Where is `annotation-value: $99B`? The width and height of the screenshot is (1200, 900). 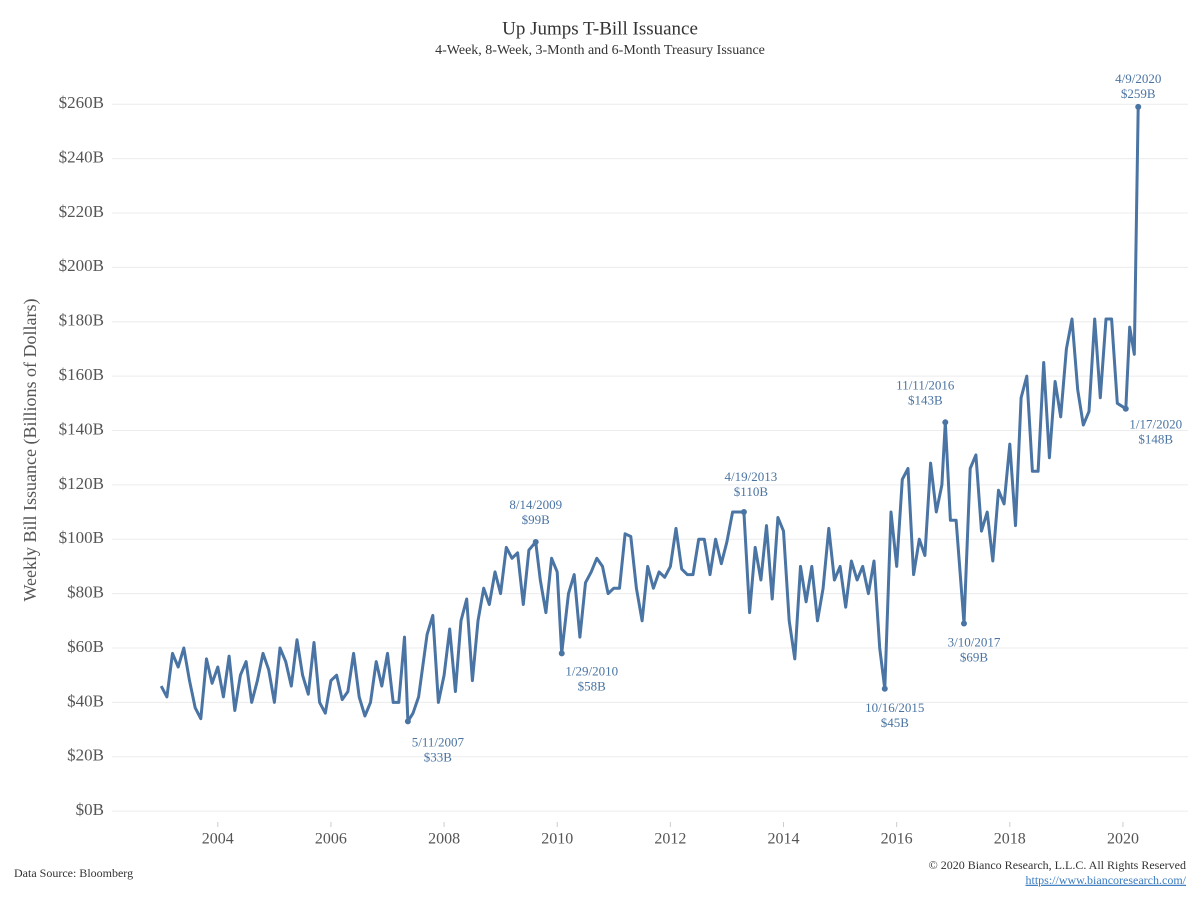
annotation-value: $99B is located at coordinates (536, 519).